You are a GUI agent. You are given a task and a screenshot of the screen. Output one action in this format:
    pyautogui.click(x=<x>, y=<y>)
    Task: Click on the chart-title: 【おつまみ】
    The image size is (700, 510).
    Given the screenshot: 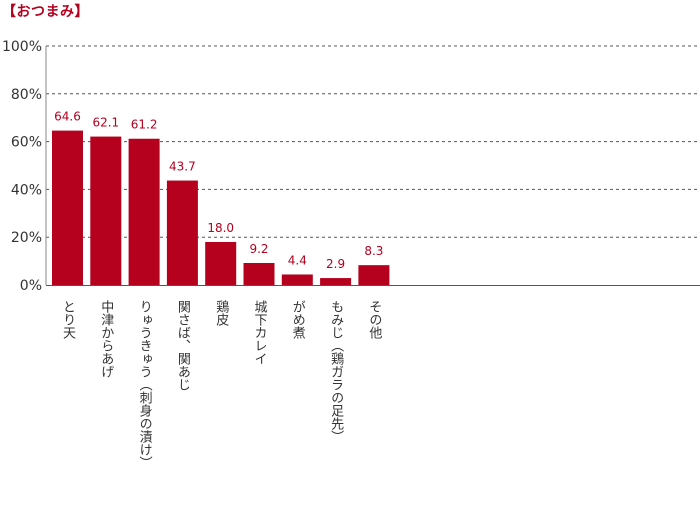 What is the action you would take?
    pyautogui.click(x=45, y=12)
    